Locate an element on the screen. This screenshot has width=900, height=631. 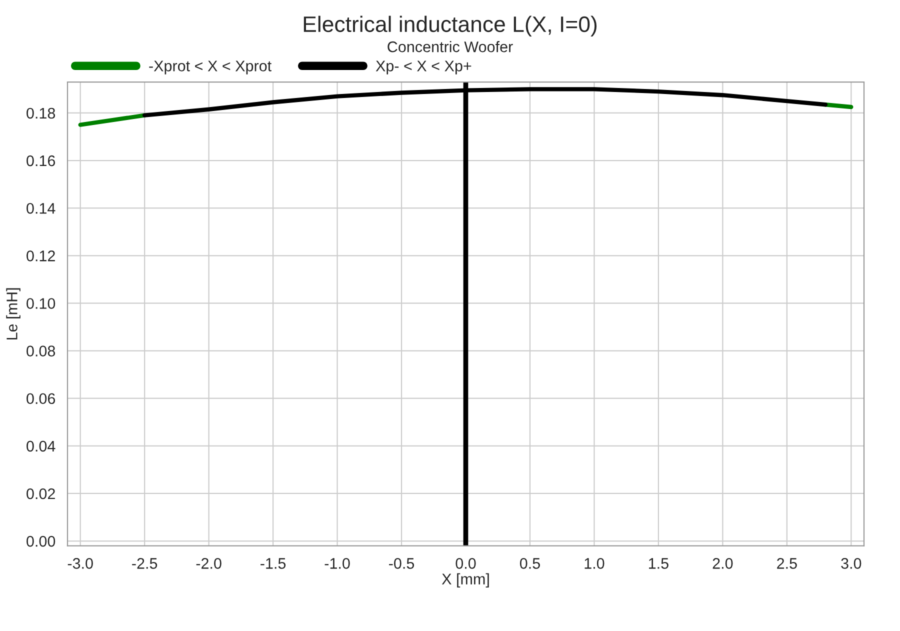
x-tick-label: 1.0 is located at coordinates (594, 563).